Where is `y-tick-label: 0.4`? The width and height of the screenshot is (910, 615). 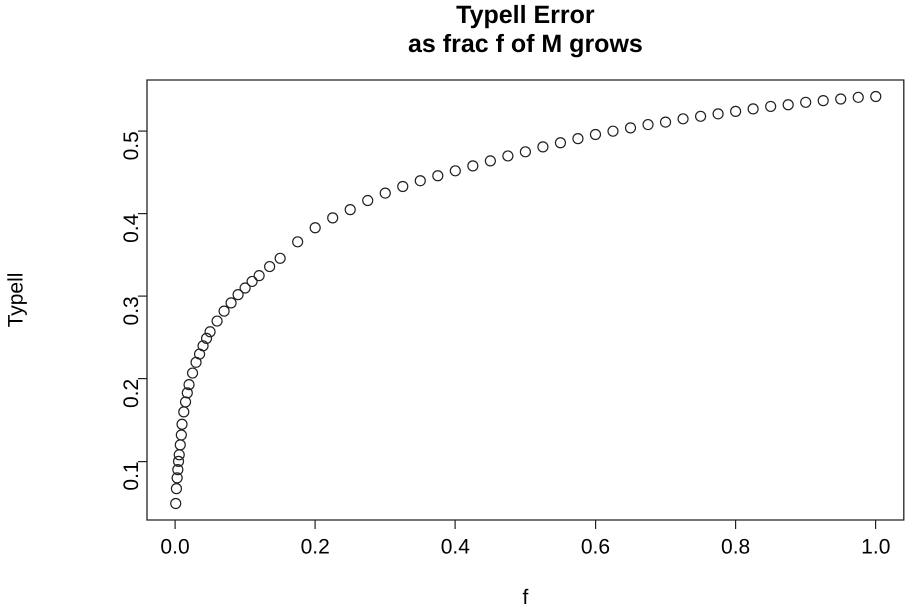 y-tick-label: 0.4 is located at coordinates (131, 228).